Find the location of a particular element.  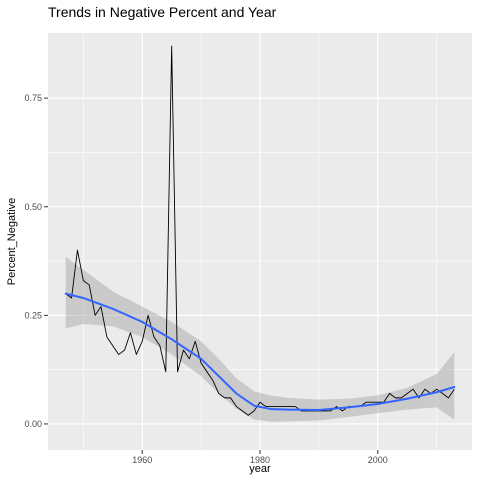

x-axis: 1960 1980 2000 is located at coordinates (260, 457).